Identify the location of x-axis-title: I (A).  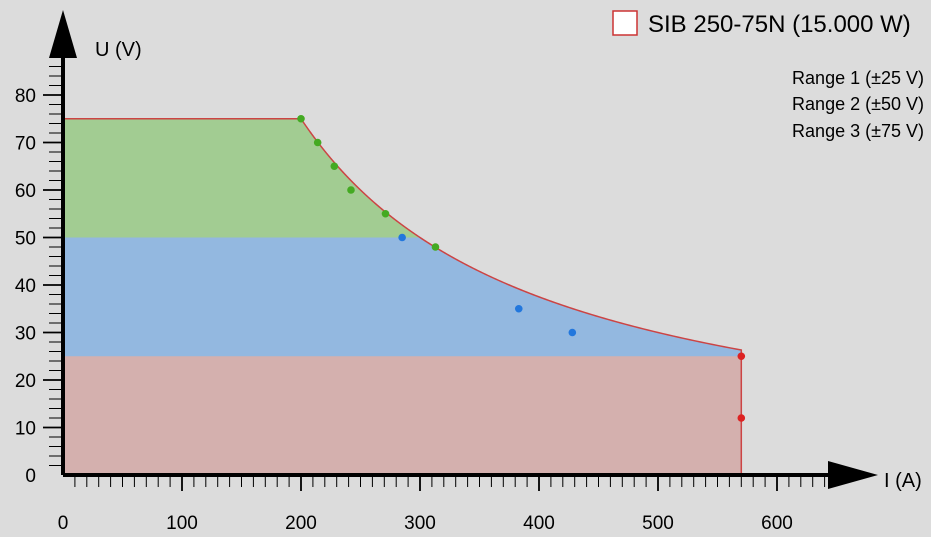
(903, 481).